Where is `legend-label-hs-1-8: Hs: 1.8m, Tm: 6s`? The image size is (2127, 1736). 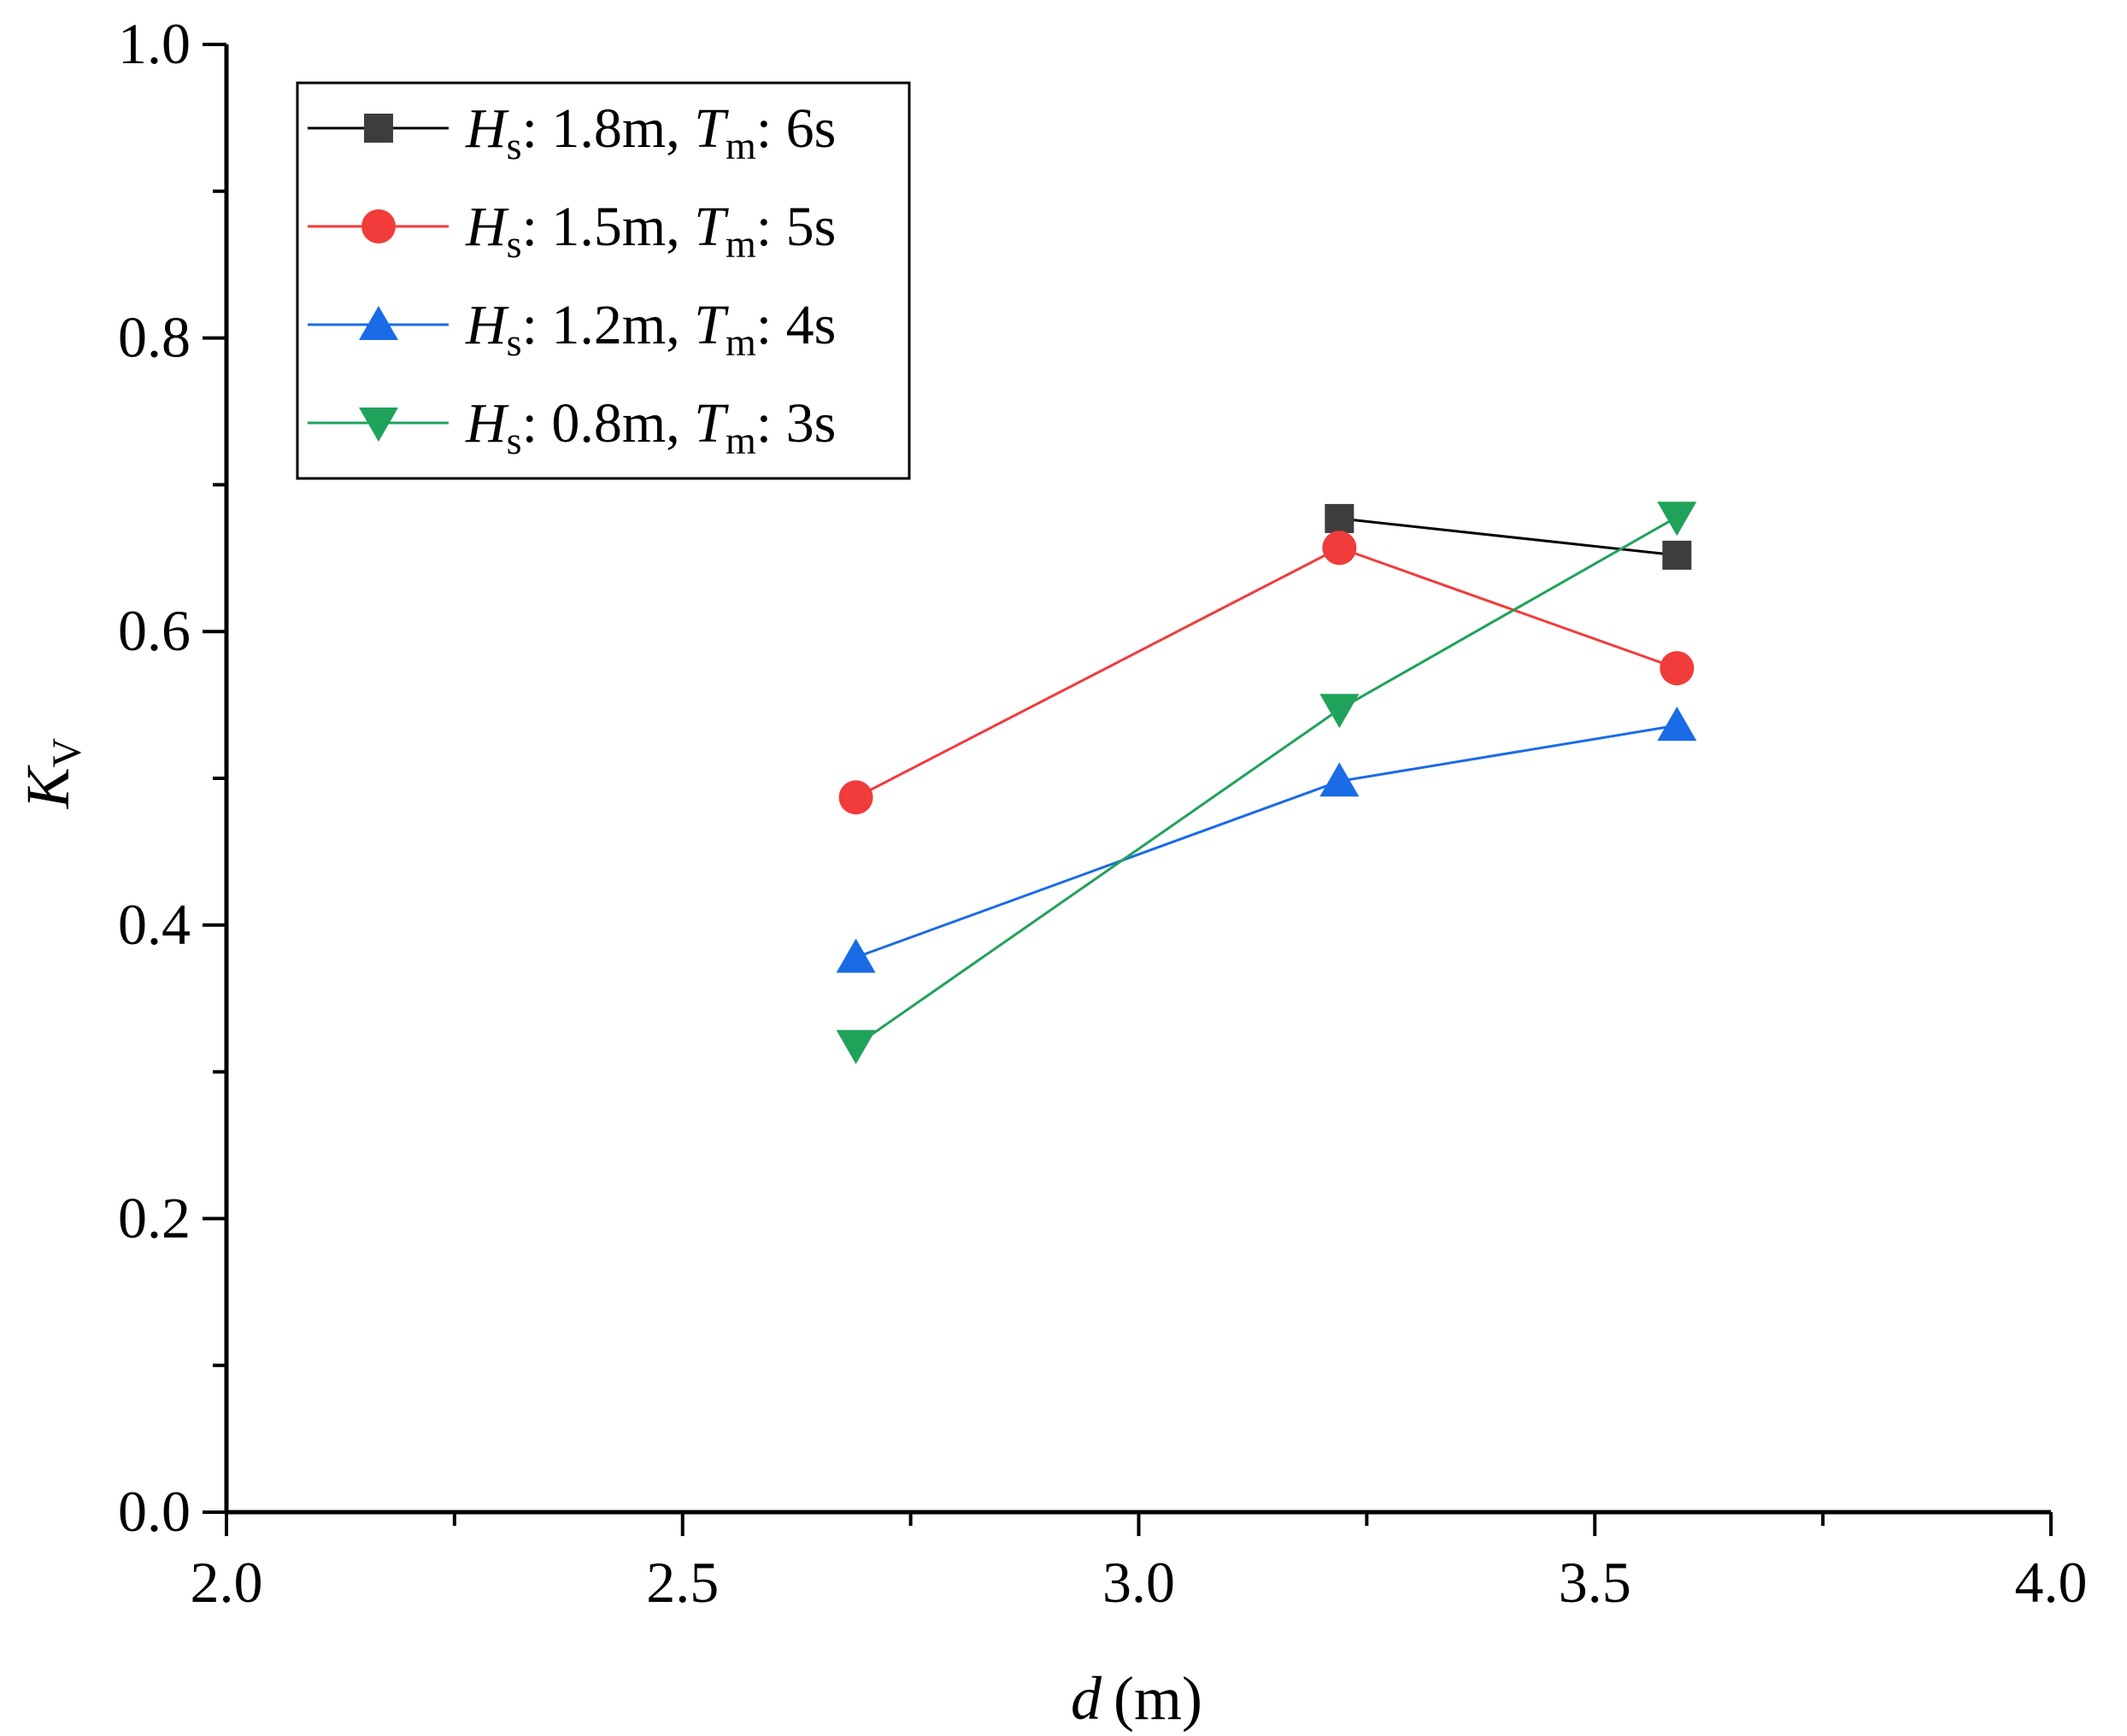 legend-label-hs-1-8: Hs: 1.8m, Tm: 6s is located at coordinates (650, 132).